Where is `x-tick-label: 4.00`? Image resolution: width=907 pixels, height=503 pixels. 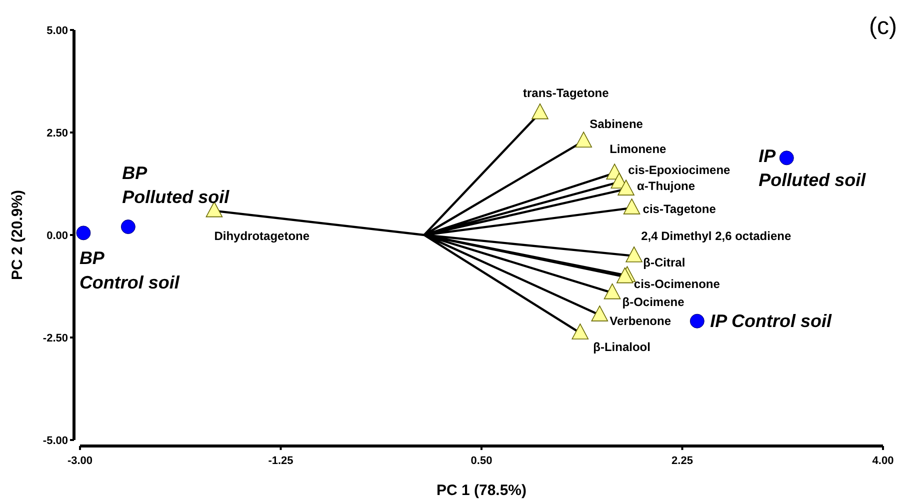
x-tick-label: 4.00 is located at coordinates (883, 461).